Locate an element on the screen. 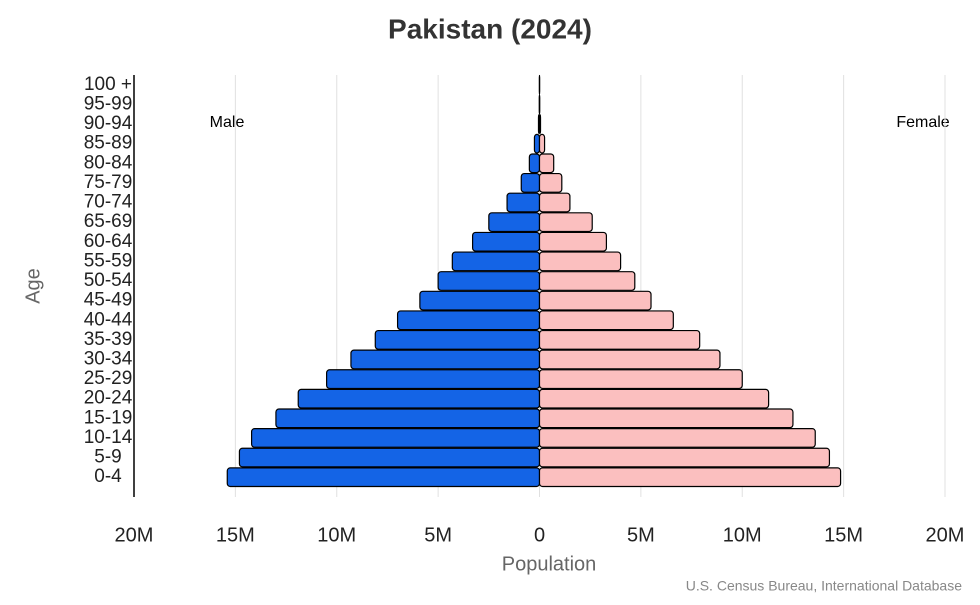 This screenshot has height=605, width=980. y-tick-label: 85-89 is located at coordinates (108, 143).